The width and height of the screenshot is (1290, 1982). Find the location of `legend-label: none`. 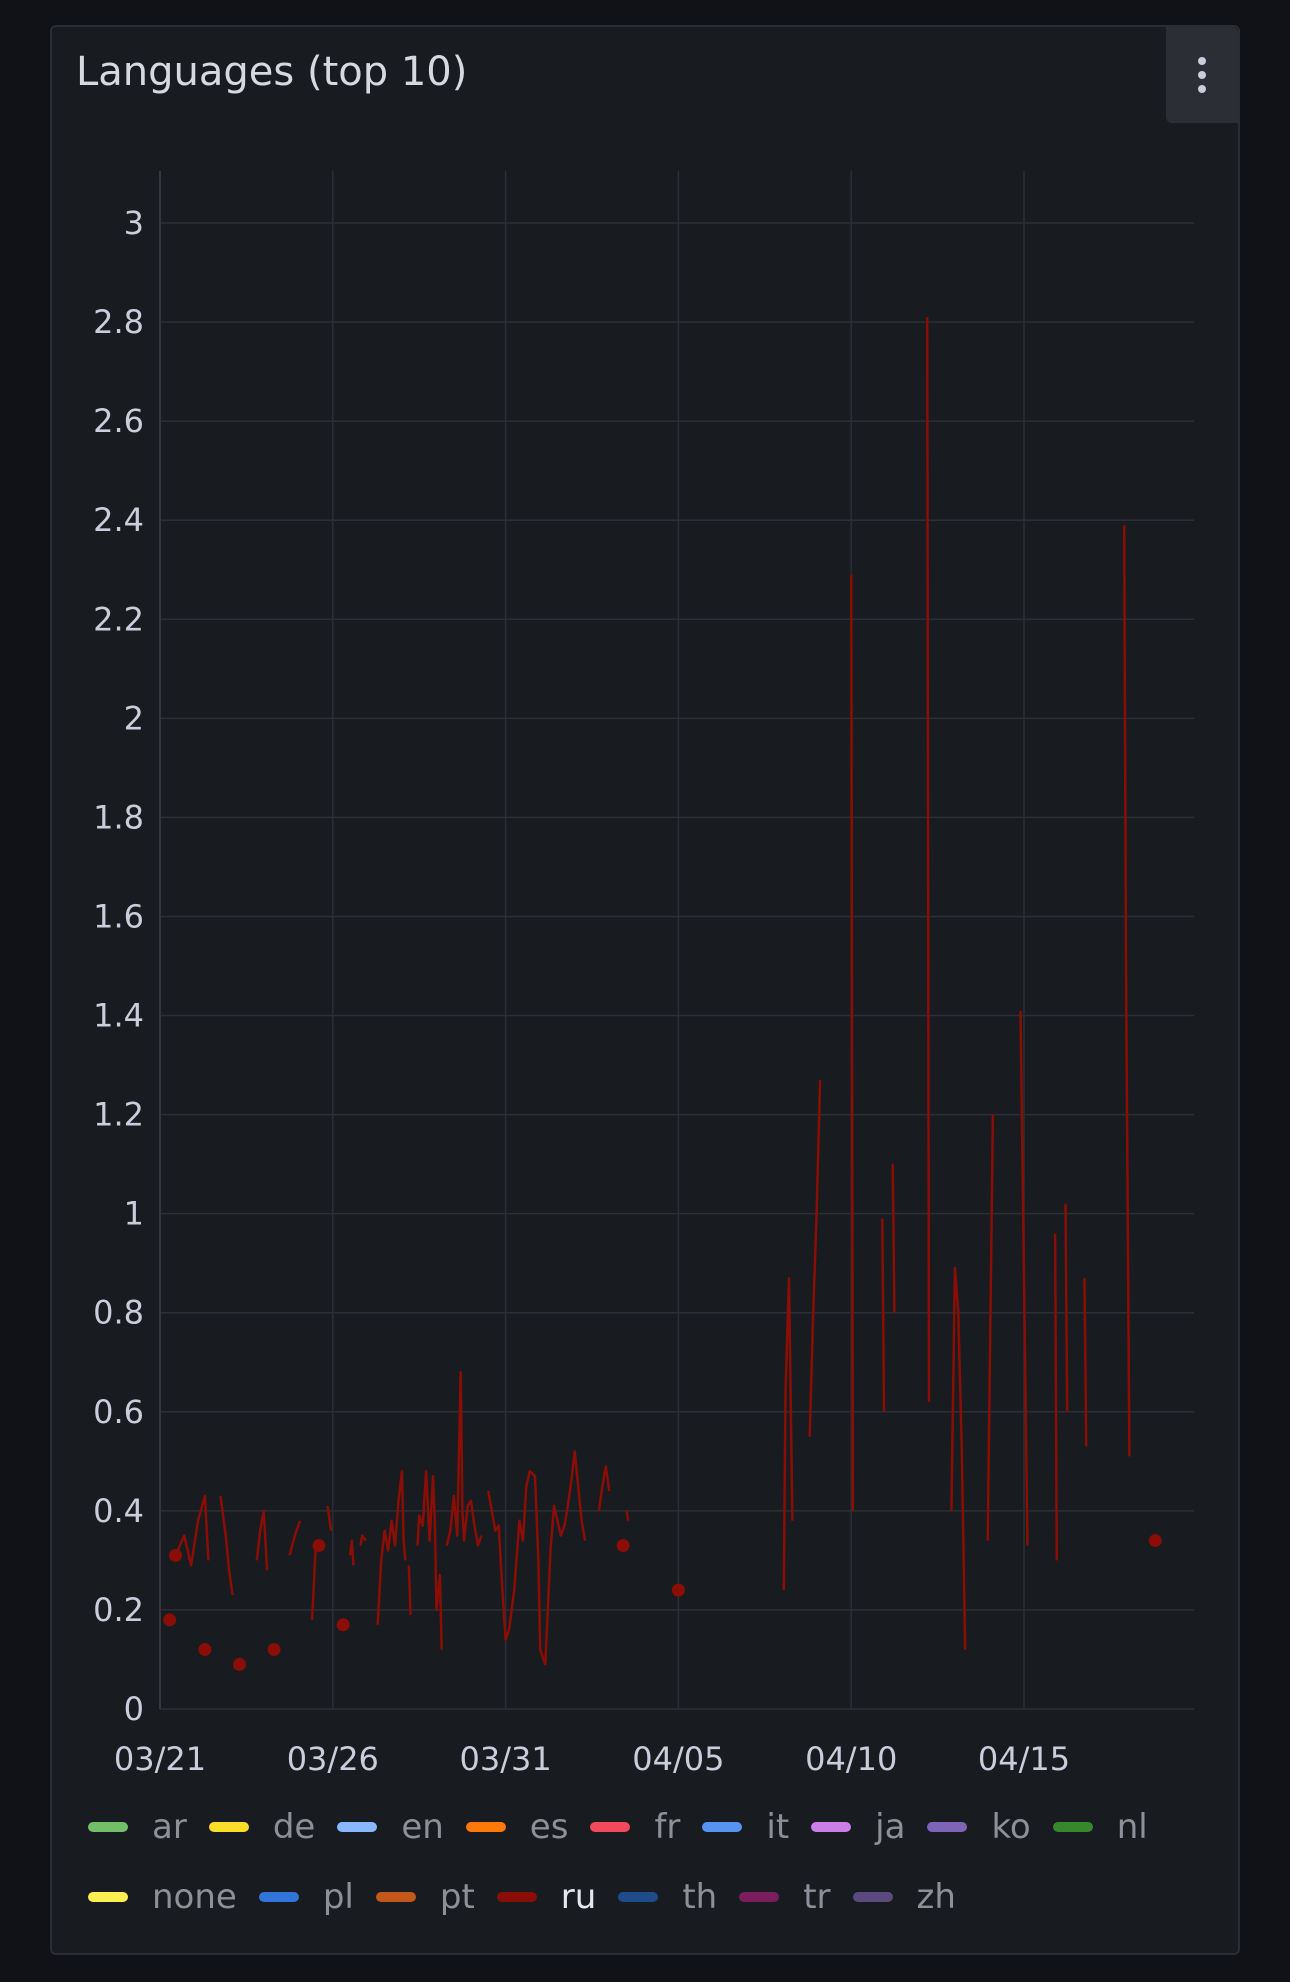

legend-label: none is located at coordinates (194, 1897).